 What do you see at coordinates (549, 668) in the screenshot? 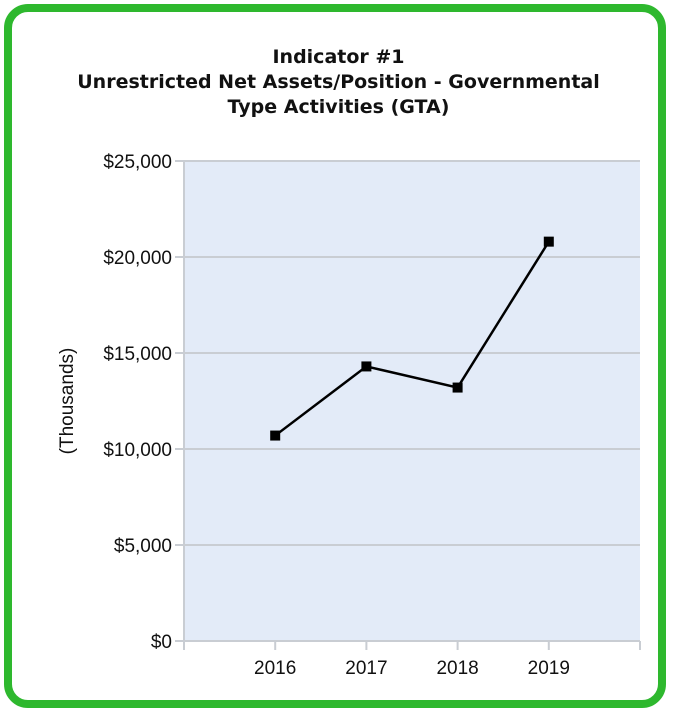
I see `x-tick-label: 2019` at bounding box center [549, 668].